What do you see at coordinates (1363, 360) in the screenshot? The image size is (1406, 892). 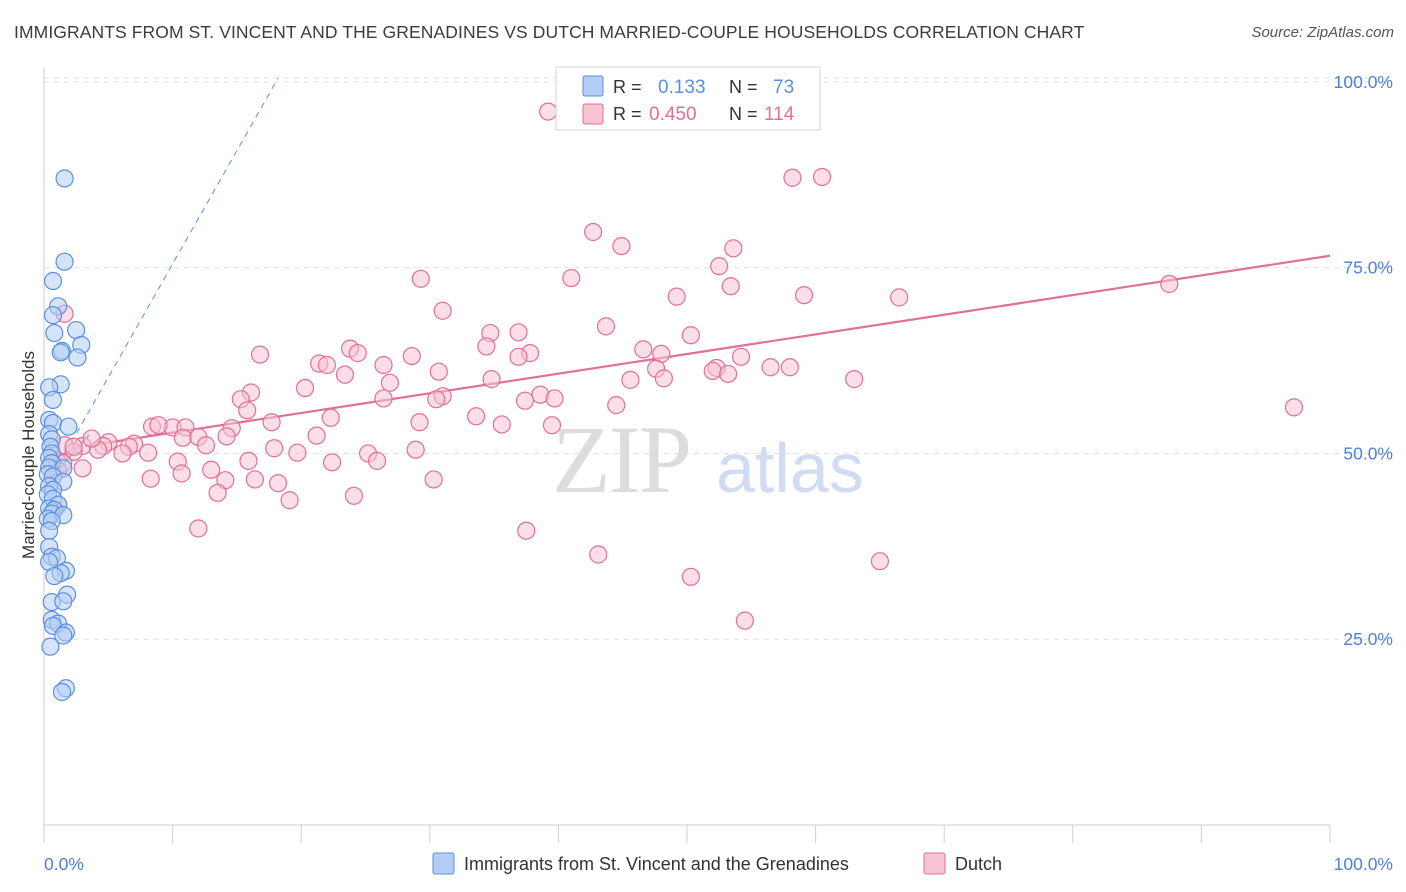 I see `y-tick-labels: 25.0% 50.0% 75.0% 100.0%` at bounding box center [1363, 360].